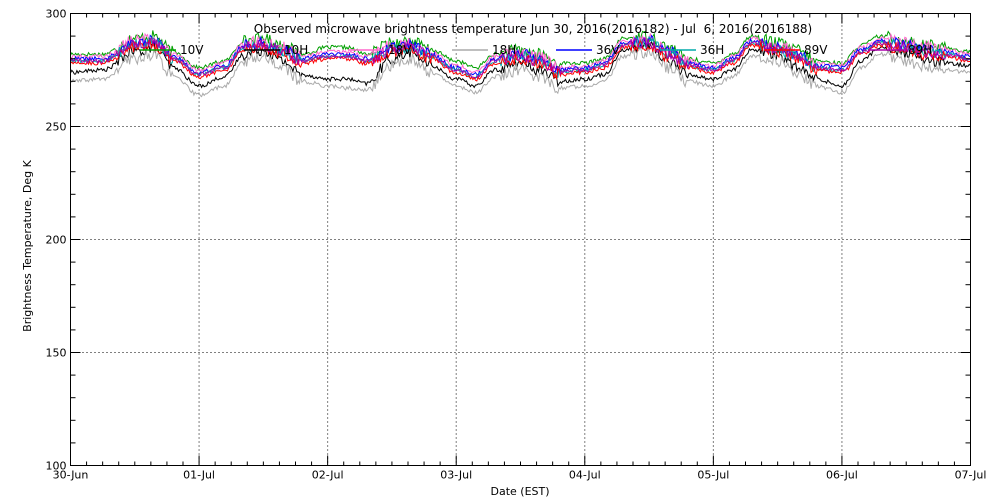  I want to click on legend: 10V 10H 18V 18H 36V 36H 89V 89H, so click(536, 50).